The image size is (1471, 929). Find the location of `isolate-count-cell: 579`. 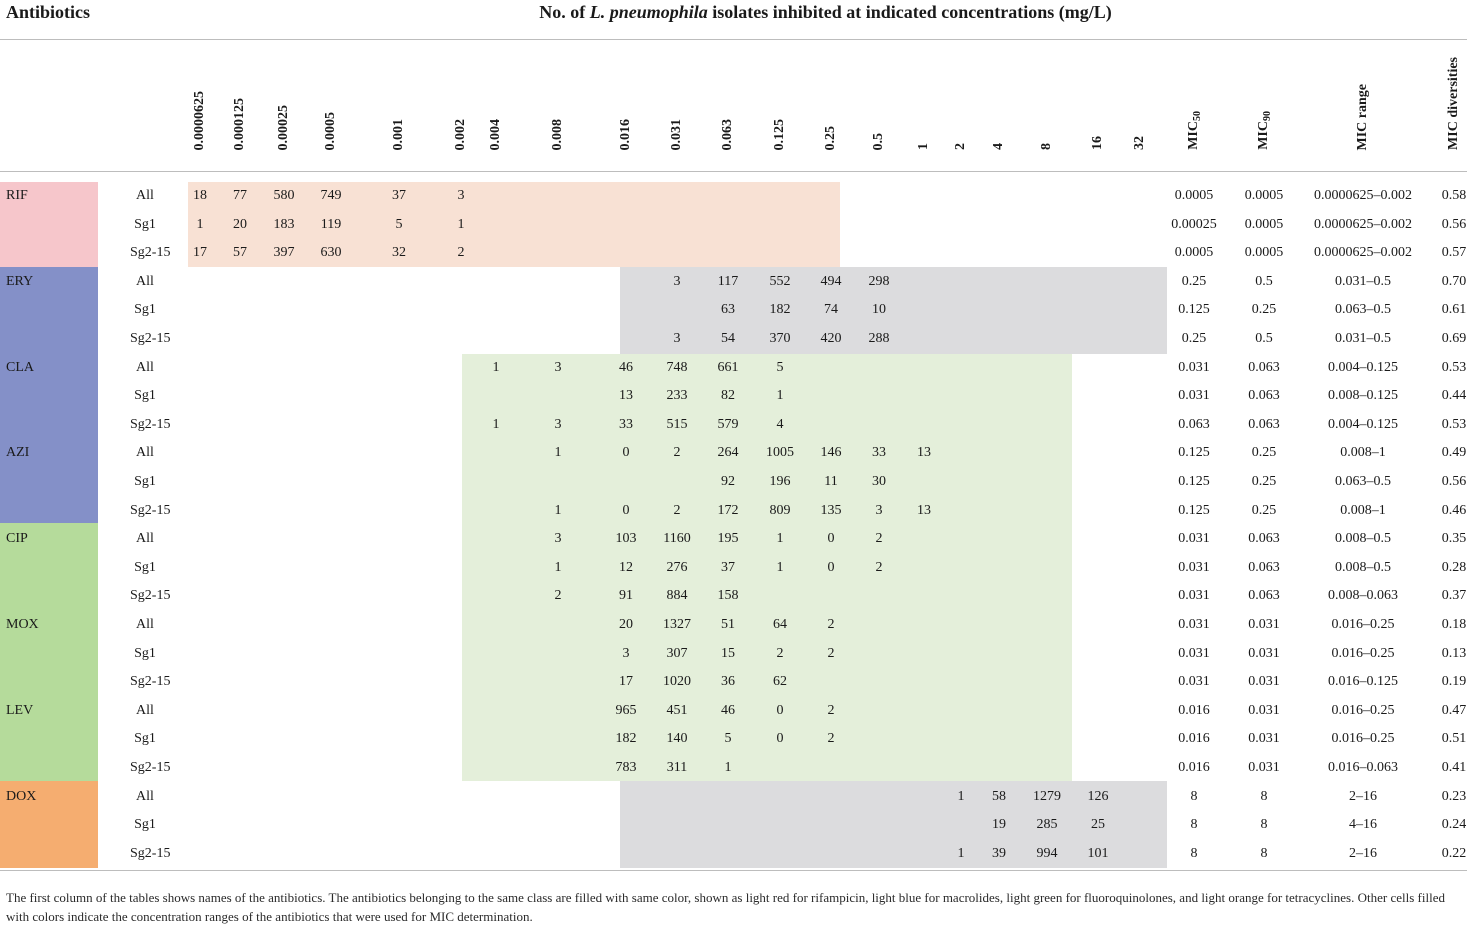

isolate-count-cell: 579 is located at coordinates (728, 424).